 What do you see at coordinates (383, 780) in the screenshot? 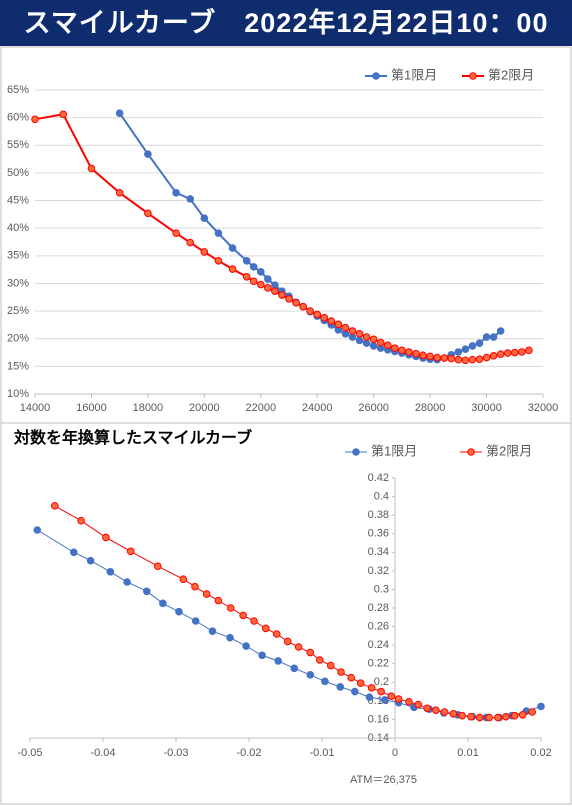
I see `annotation: ATM＝26,375` at bounding box center [383, 780].